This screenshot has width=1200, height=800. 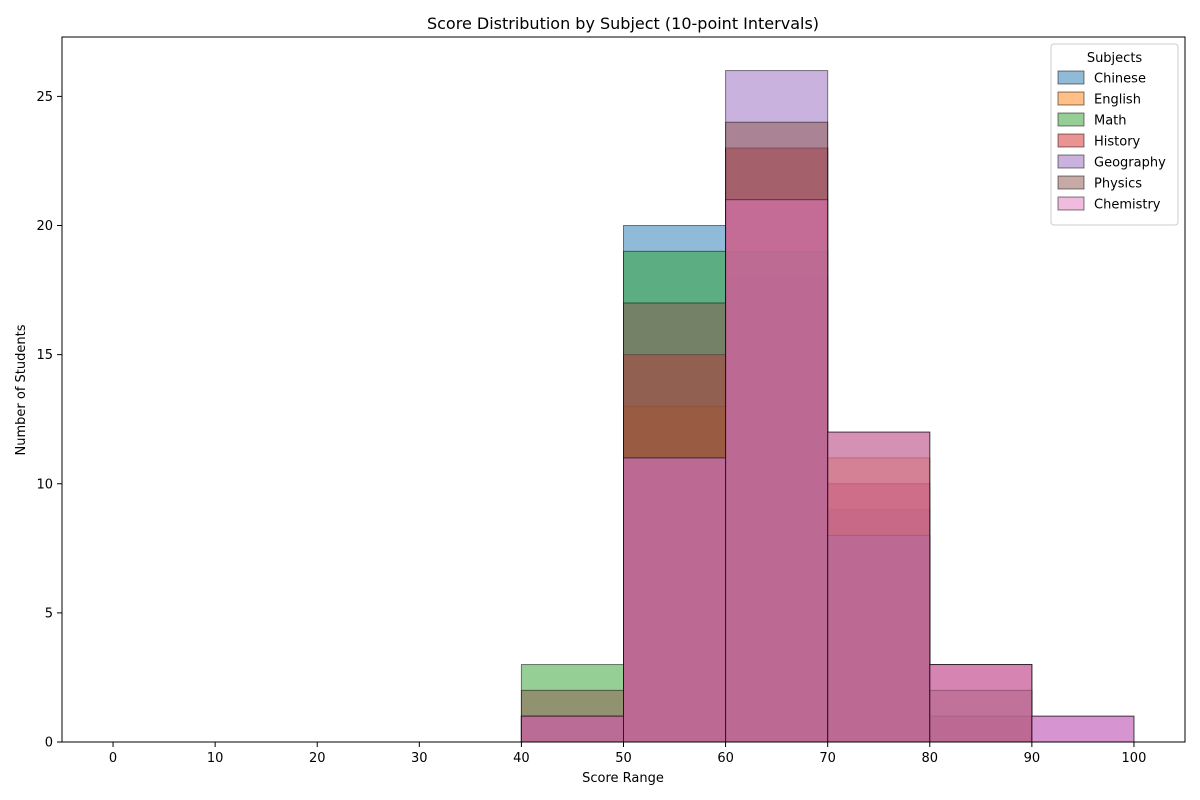 What do you see at coordinates (1117, 100) in the screenshot?
I see `legend-label-english: English` at bounding box center [1117, 100].